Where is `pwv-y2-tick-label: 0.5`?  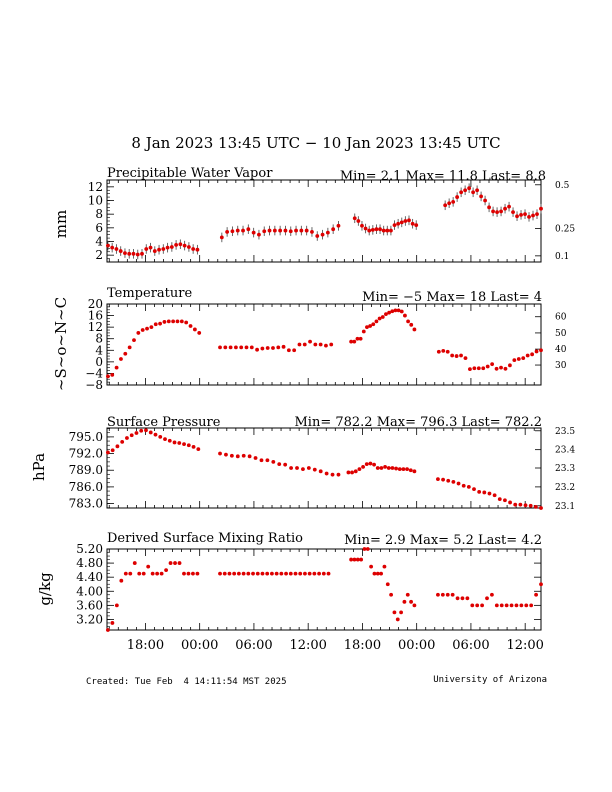 pwv-y2-tick-label: 0.5 is located at coordinates (562, 186).